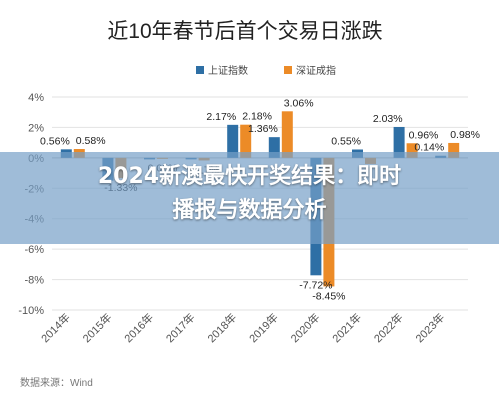  What do you see at coordinates (388, 119) in the screenshot?
I see `data-label: 2.03%` at bounding box center [388, 119].